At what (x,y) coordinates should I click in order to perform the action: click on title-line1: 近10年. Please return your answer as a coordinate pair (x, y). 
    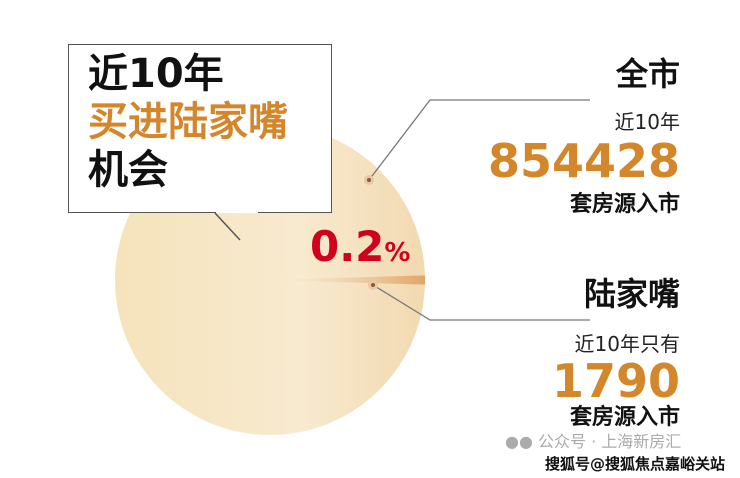
    Looking at the image, I should click on (156, 74).